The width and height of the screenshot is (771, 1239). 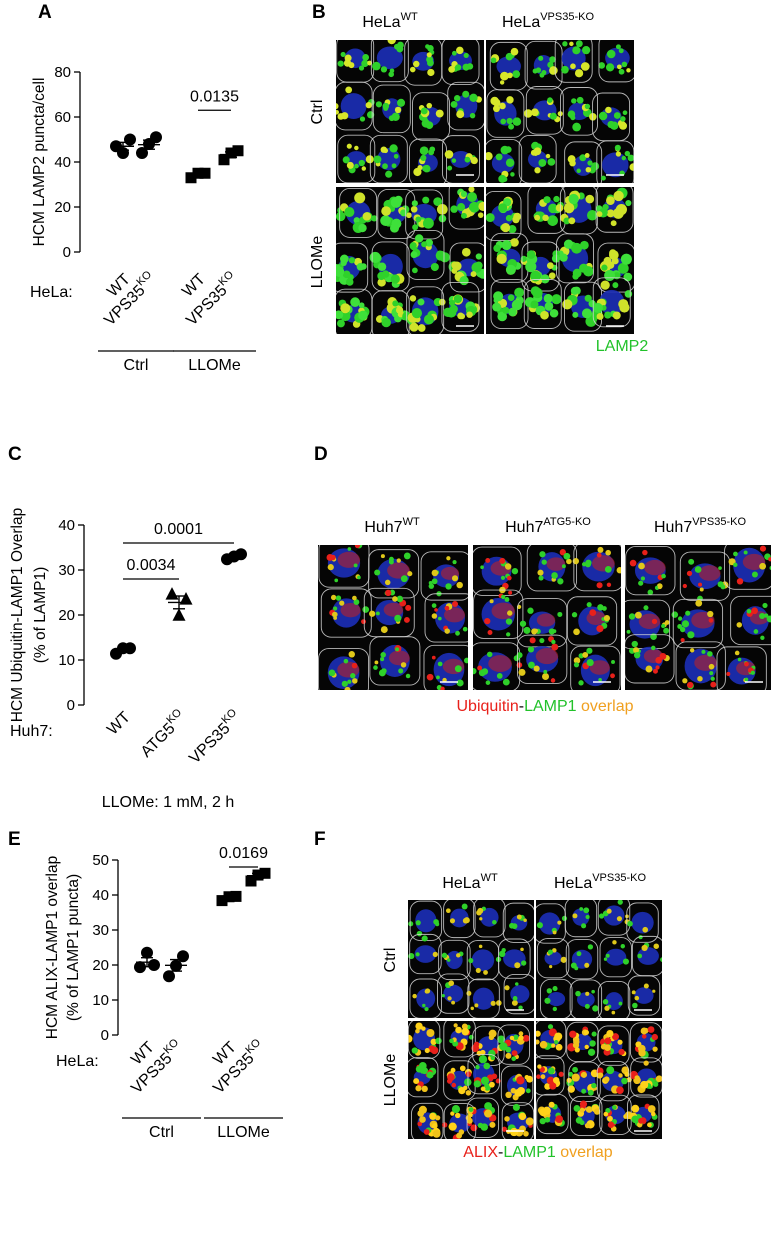 What do you see at coordinates (390, 960) in the screenshot?
I see `row-header: Ctrl` at bounding box center [390, 960].